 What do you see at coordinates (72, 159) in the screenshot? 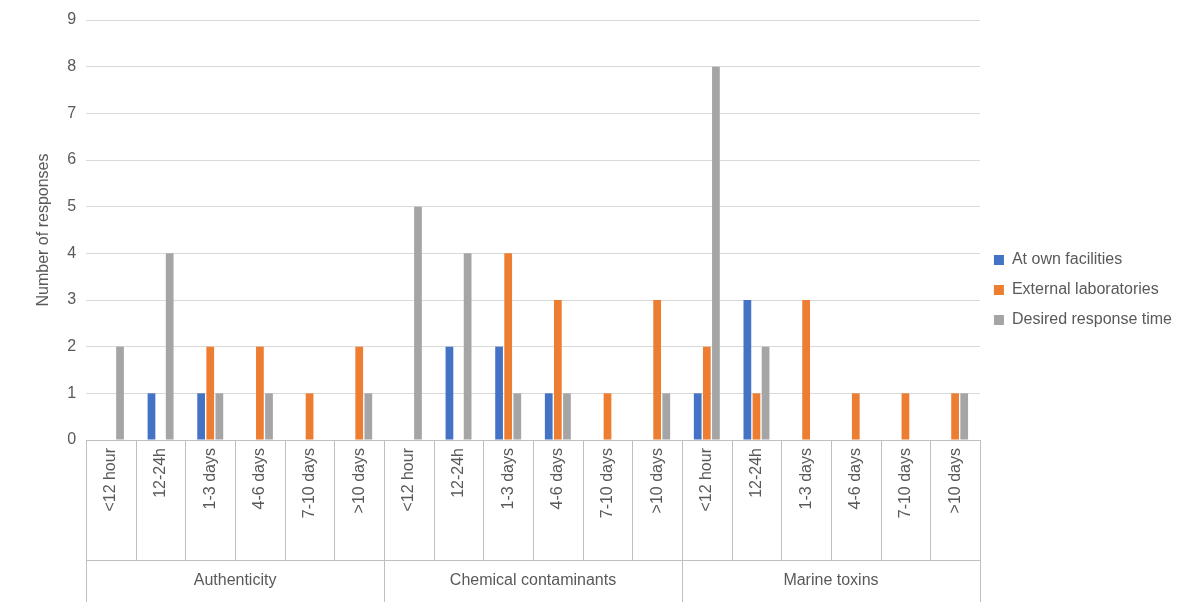
I see `y-tick-label: 6` at bounding box center [72, 159].